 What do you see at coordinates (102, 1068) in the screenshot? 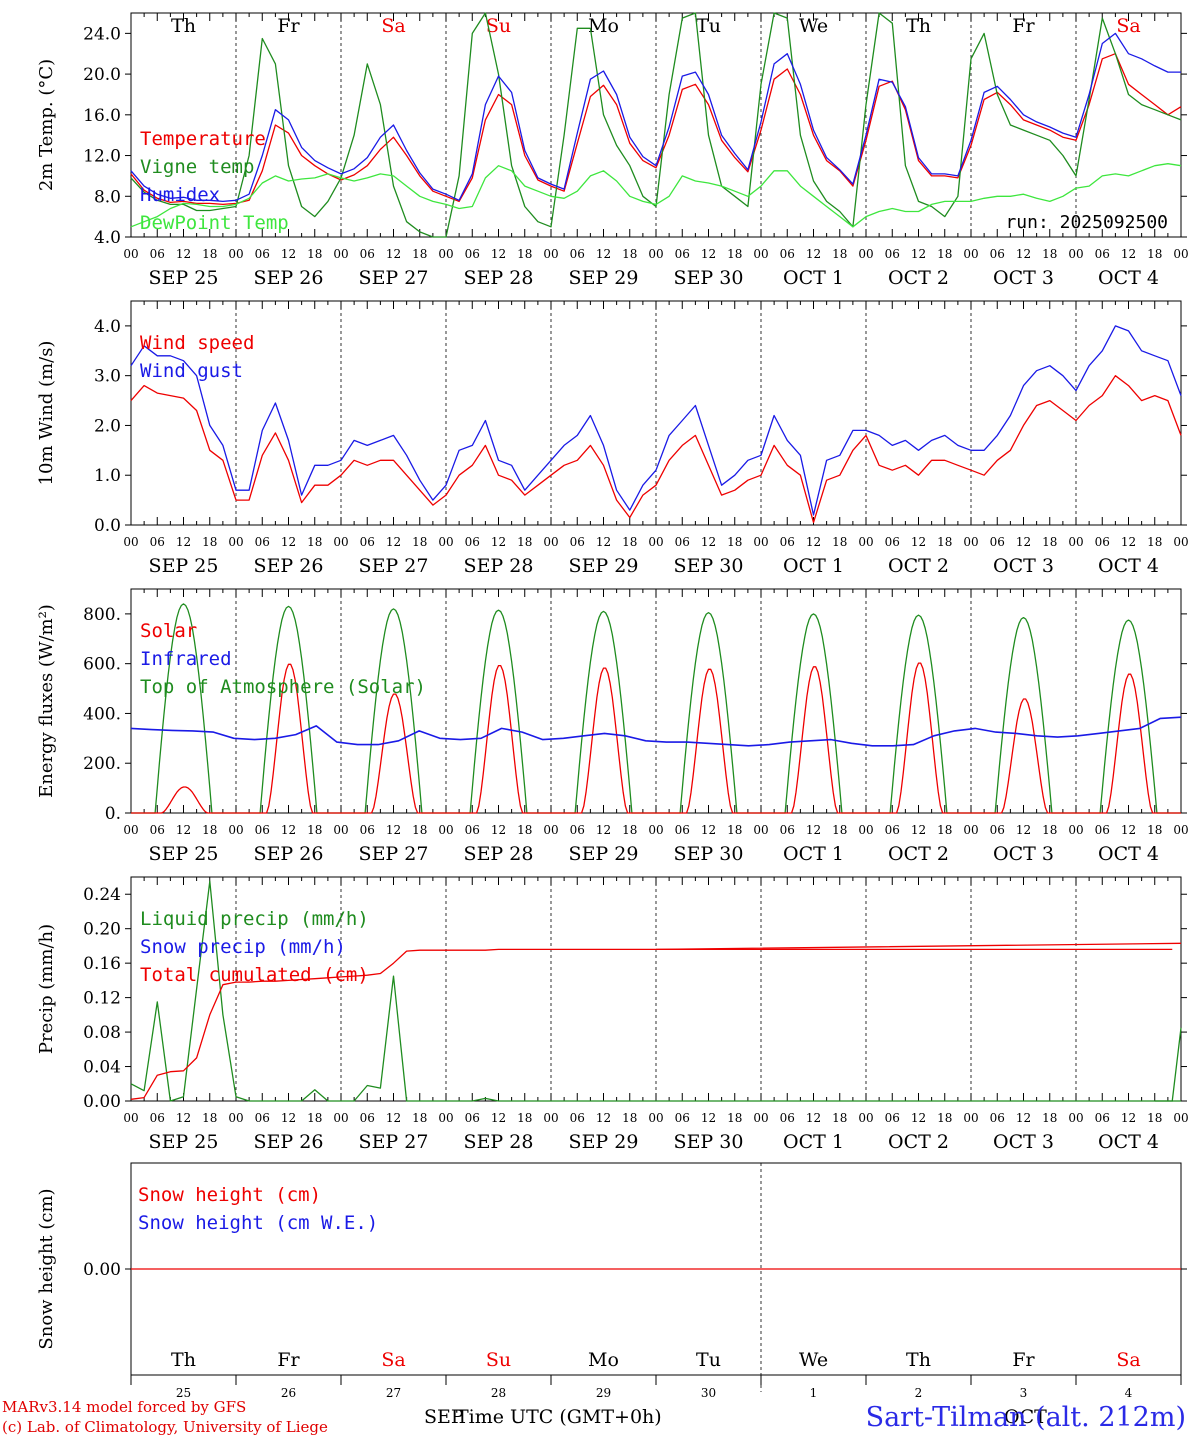
I see `y-tick-label: 0.04` at bounding box center [102, 1068].